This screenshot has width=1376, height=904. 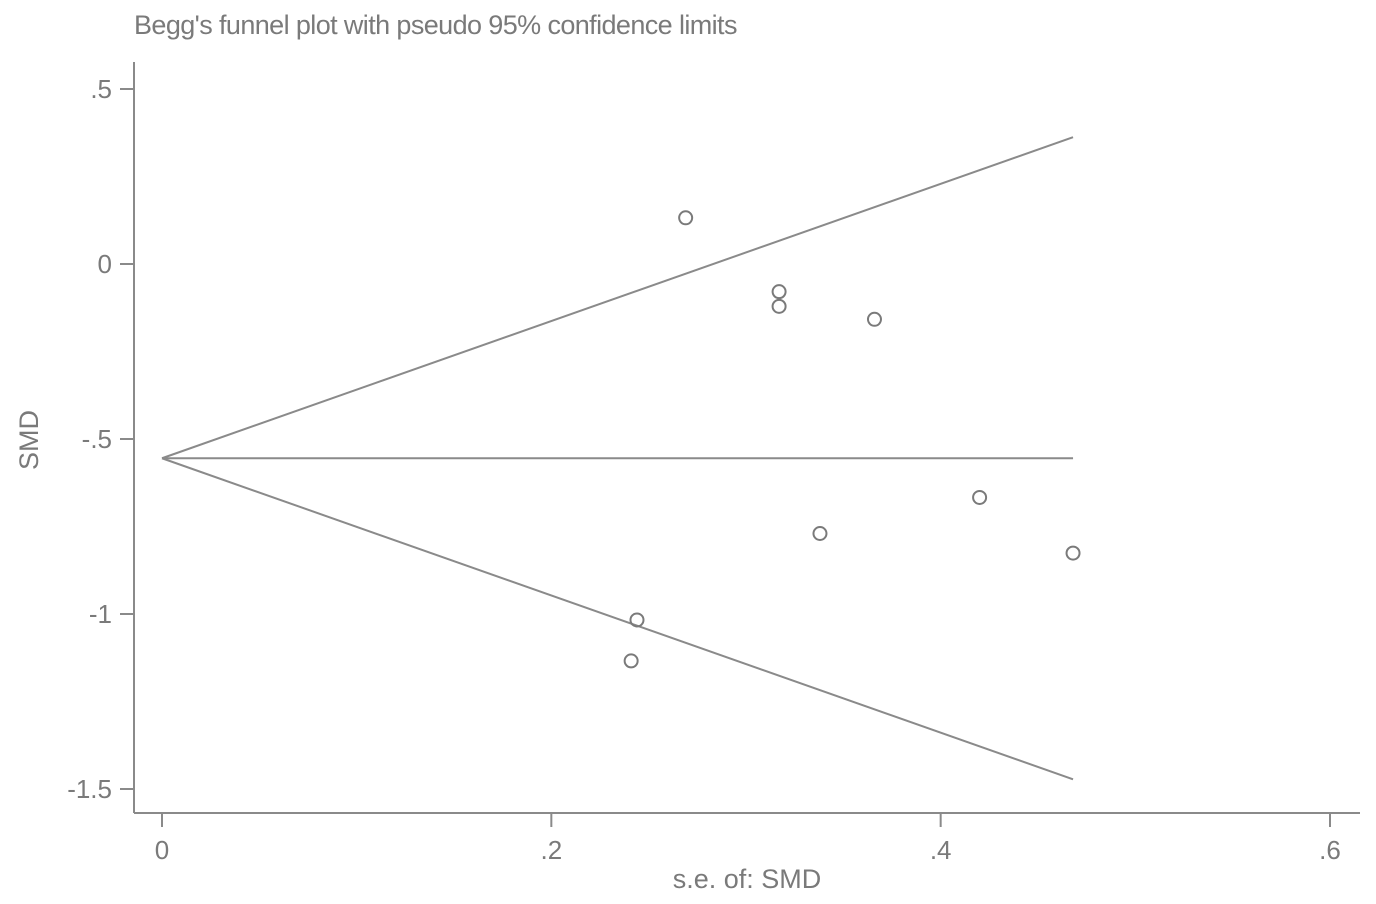 I want to click on y-tick-label: -1, so click(x=100, y=614).